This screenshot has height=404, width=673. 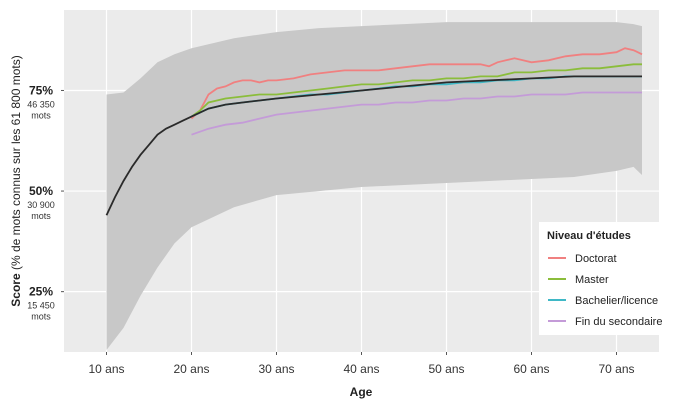 I want to click on legend-title: Niveau d'études, so click(x=589, y=236).